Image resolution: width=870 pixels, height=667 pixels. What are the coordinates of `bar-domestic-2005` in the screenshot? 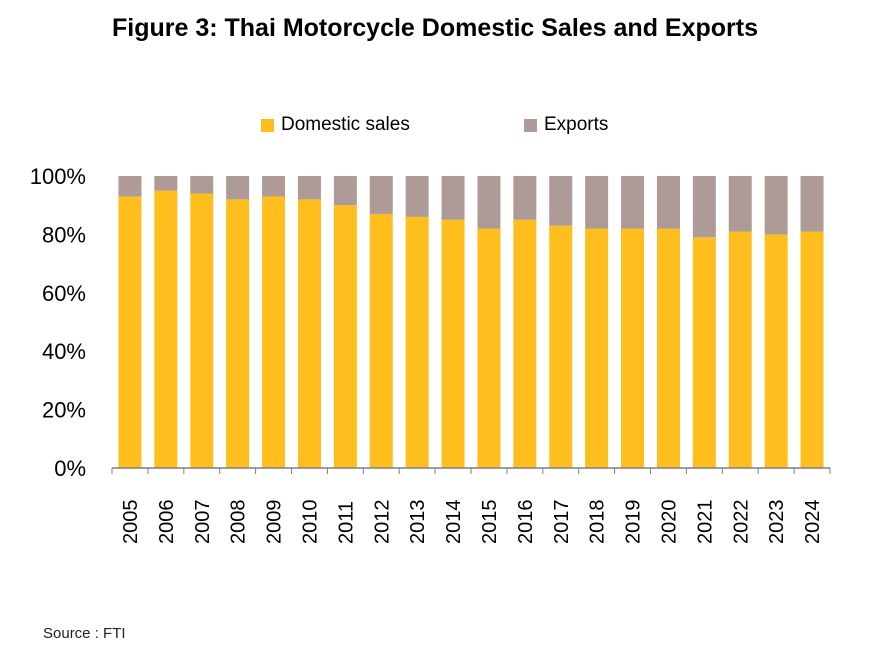 It's located at (130, 332).